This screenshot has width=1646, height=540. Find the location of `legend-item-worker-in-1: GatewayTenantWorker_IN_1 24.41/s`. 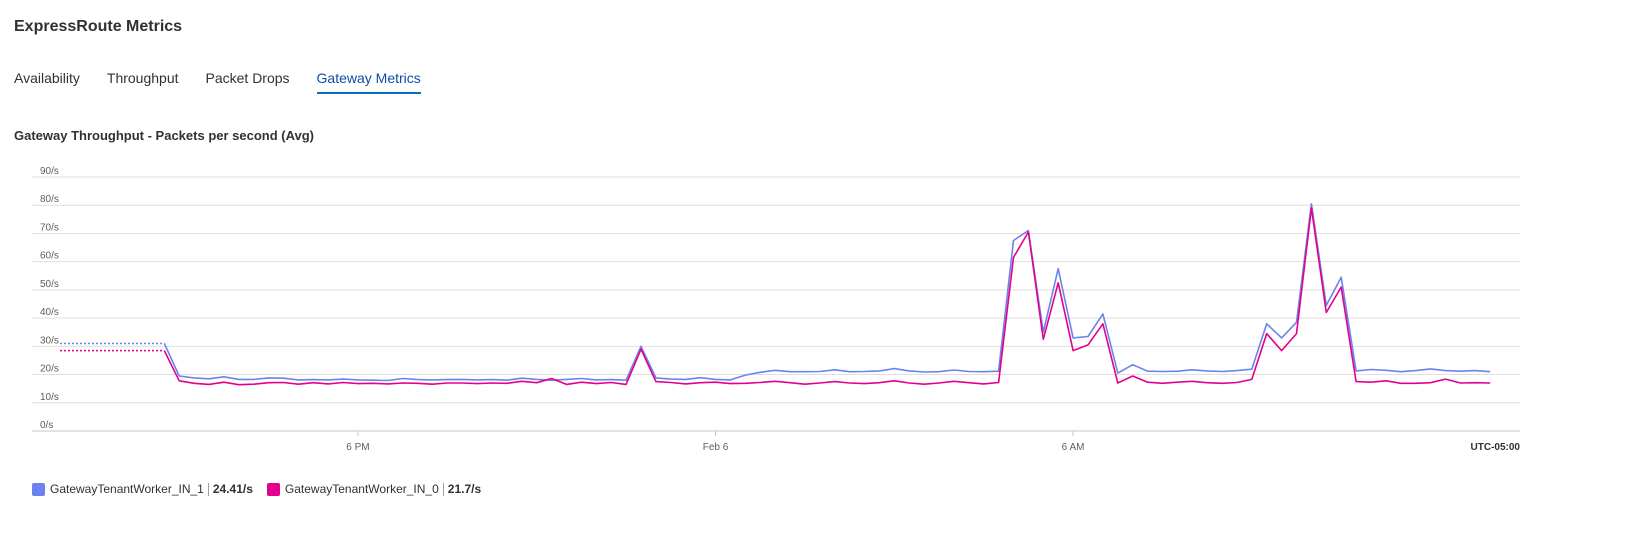

legend-item-worker-in-1: GatewayTenantWorker_IN_1 24.41/s is located at coordinates (142, 489).